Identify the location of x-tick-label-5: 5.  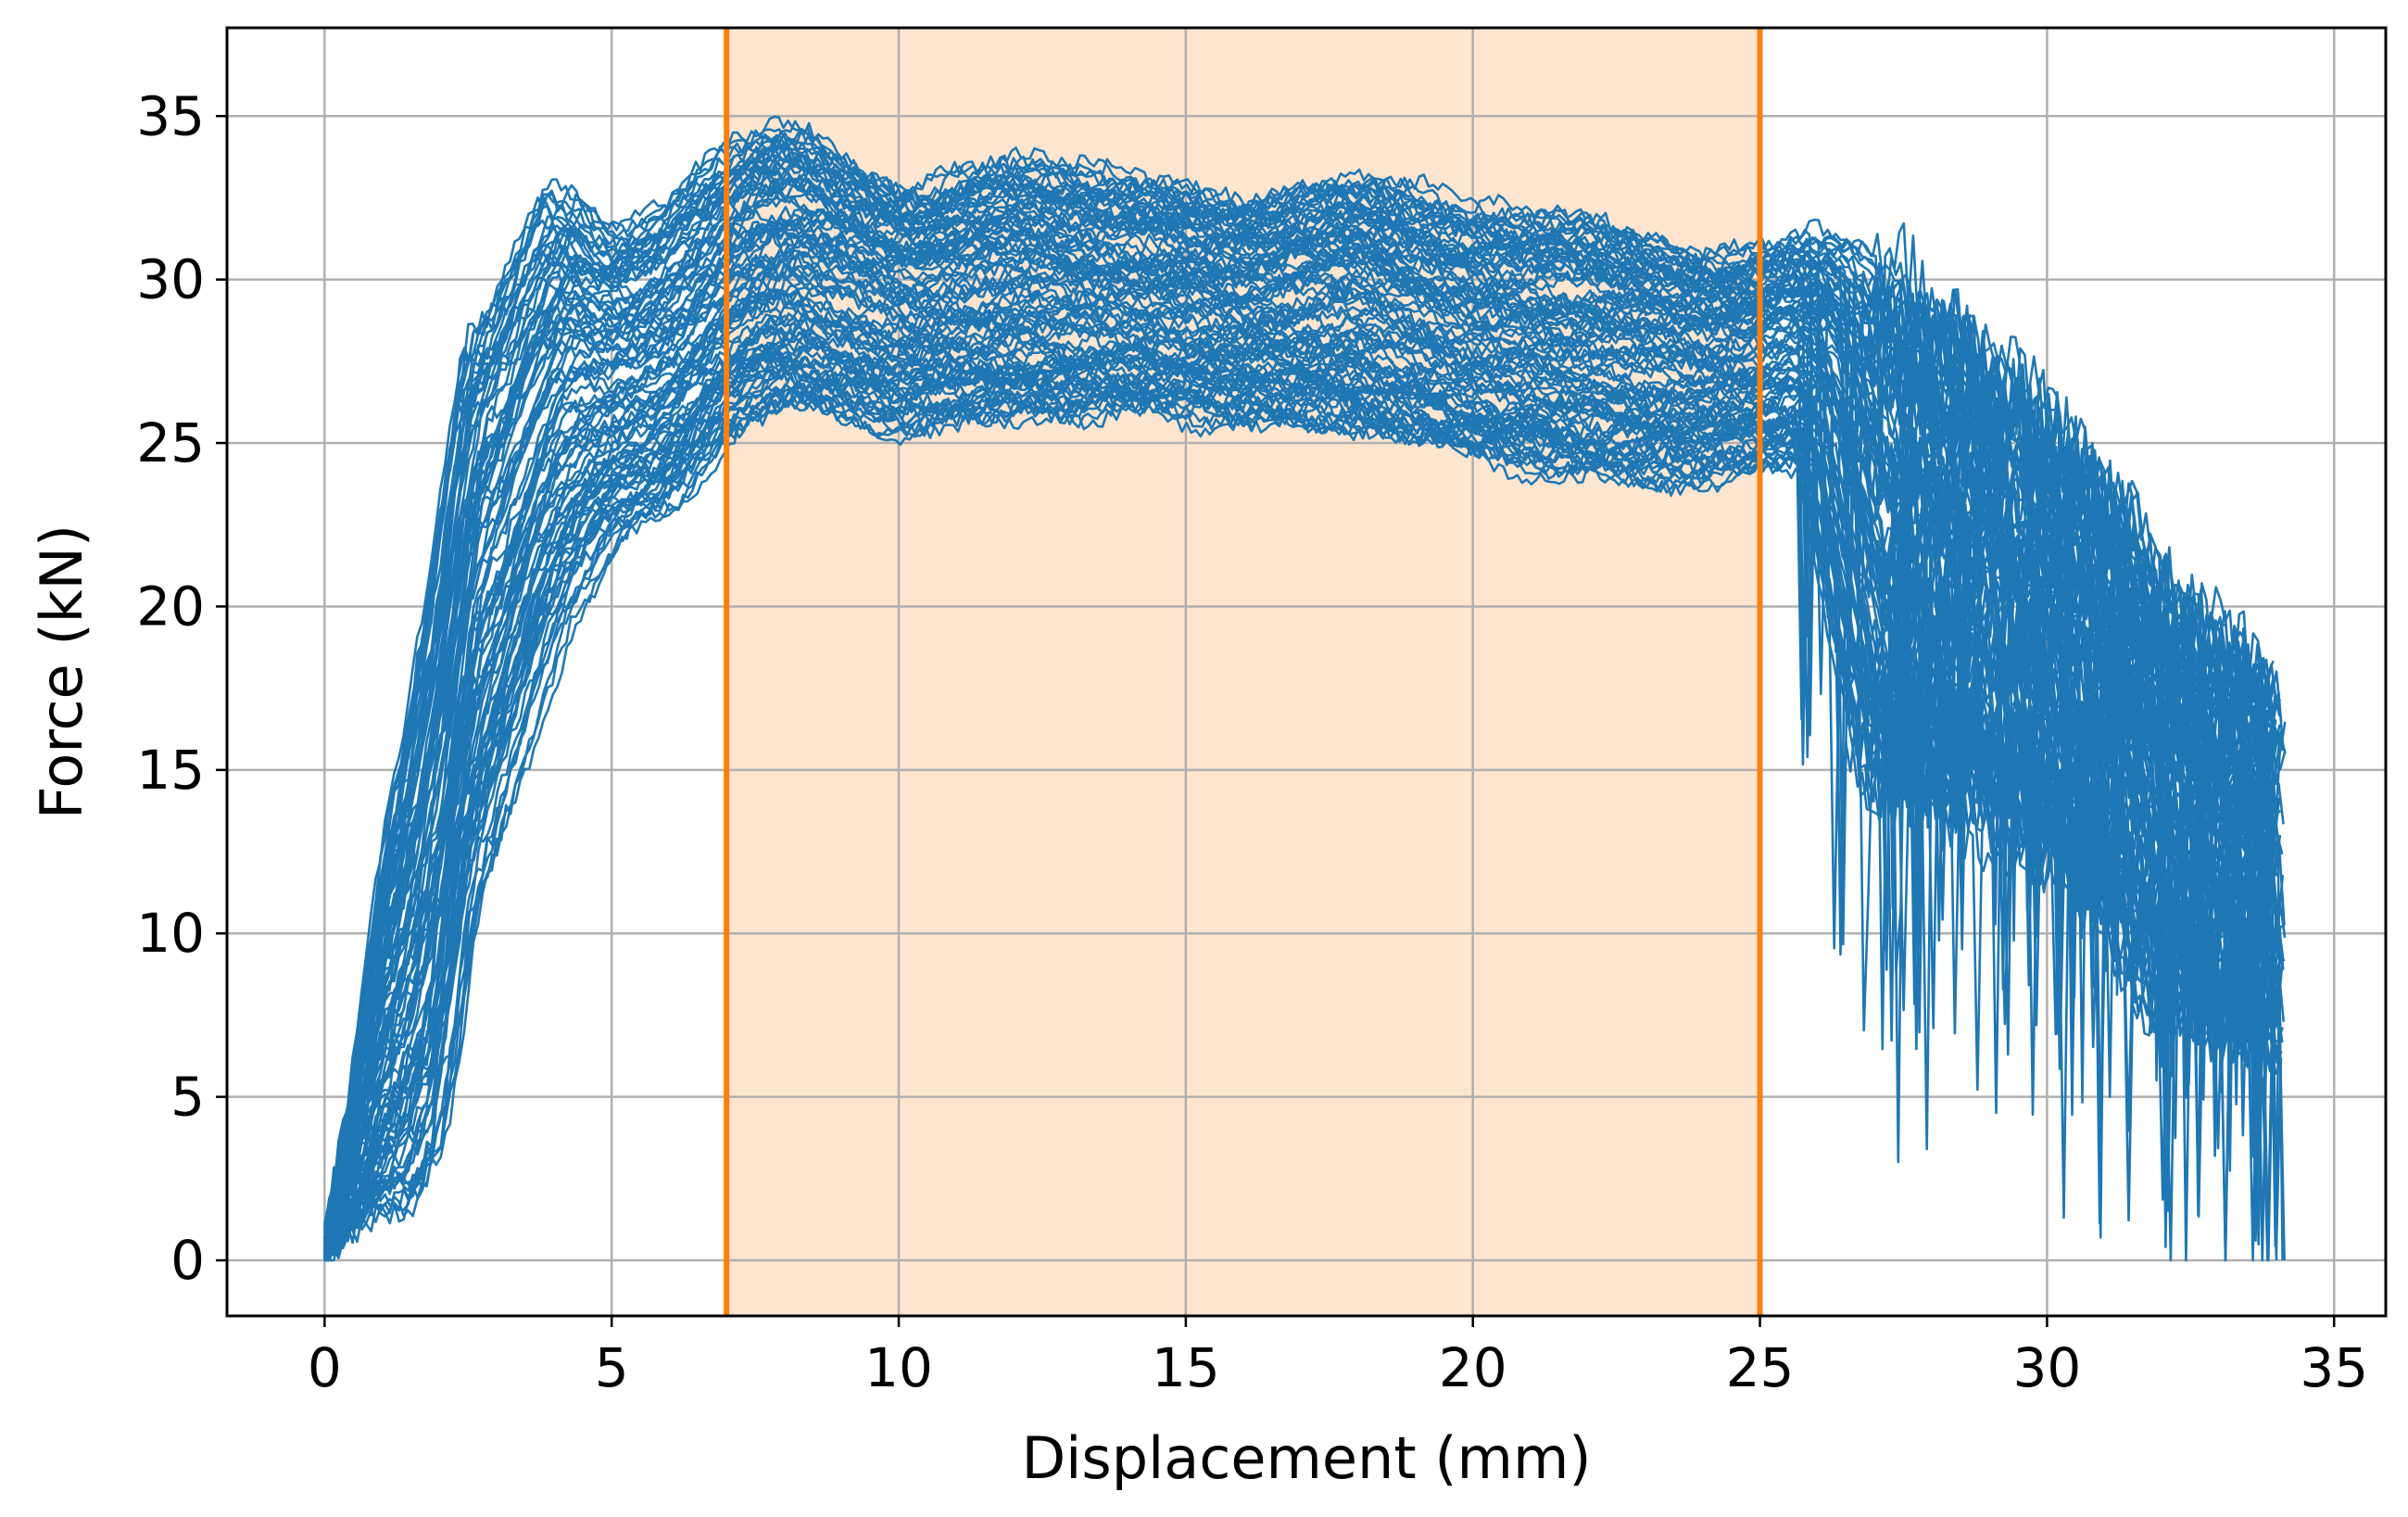
(612, 1367).